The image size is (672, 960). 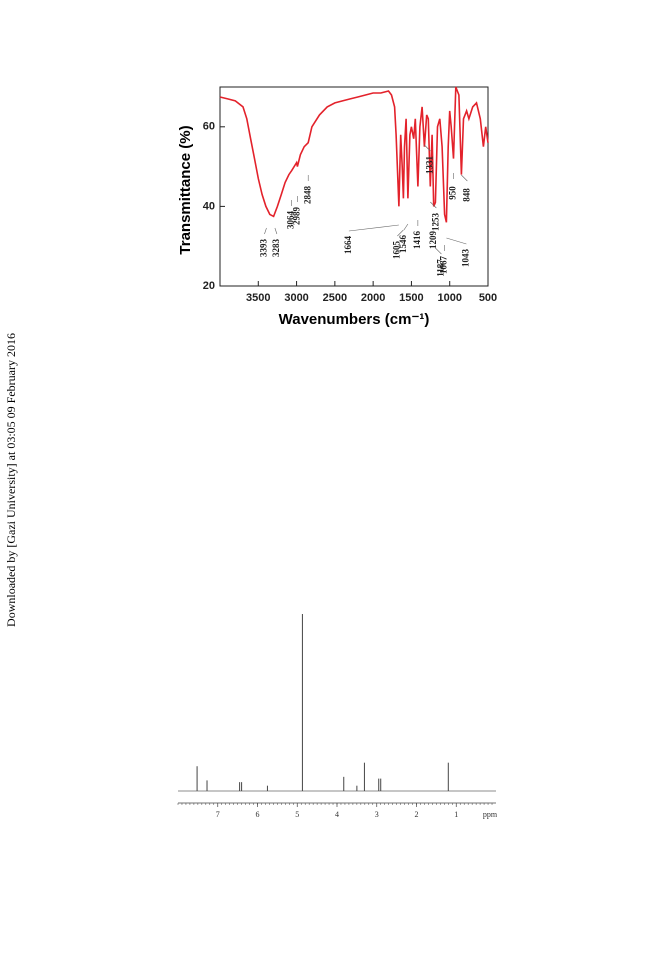 What do you see at coordinates (377, 814) in the screenshot?
I see `x-tick-label: 3` at bounding box center [377, 814].